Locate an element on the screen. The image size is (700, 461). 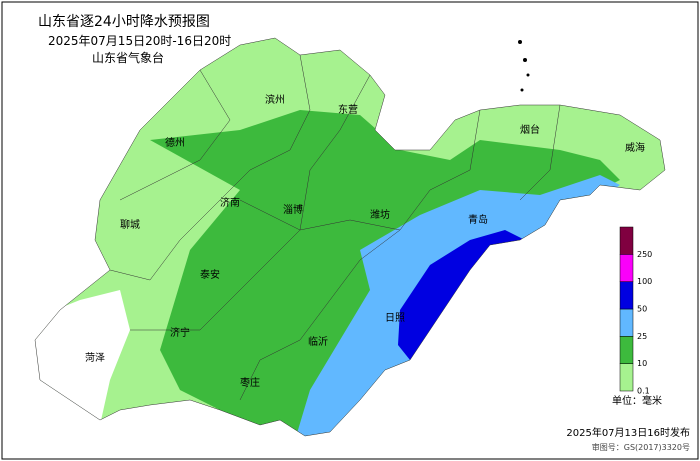
city-label: 烟台 is located at coordinates (530, 129).